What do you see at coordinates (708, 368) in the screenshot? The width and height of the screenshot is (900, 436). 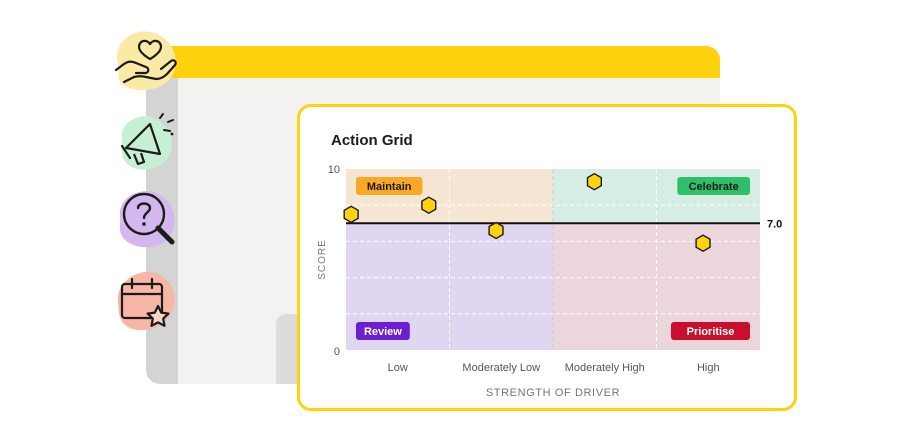 I see `x-tick-label: High` at bounding box center [708, 368].